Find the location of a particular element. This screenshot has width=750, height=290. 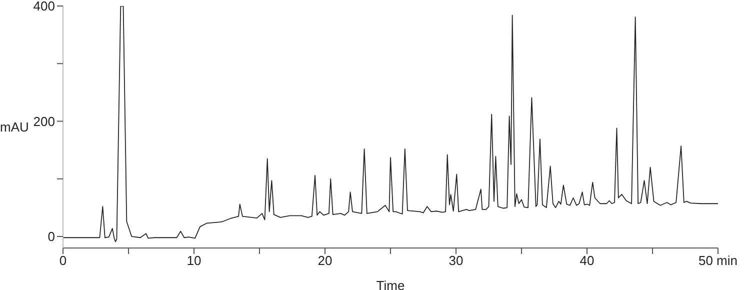

y-tick-label: 200 is located at coordinates (44, 121).